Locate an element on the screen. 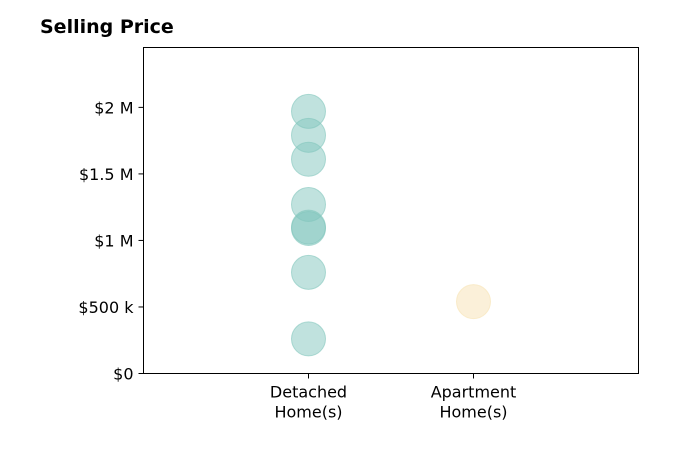  y-tick-label: $2 M is located at coordinates (113, 107).